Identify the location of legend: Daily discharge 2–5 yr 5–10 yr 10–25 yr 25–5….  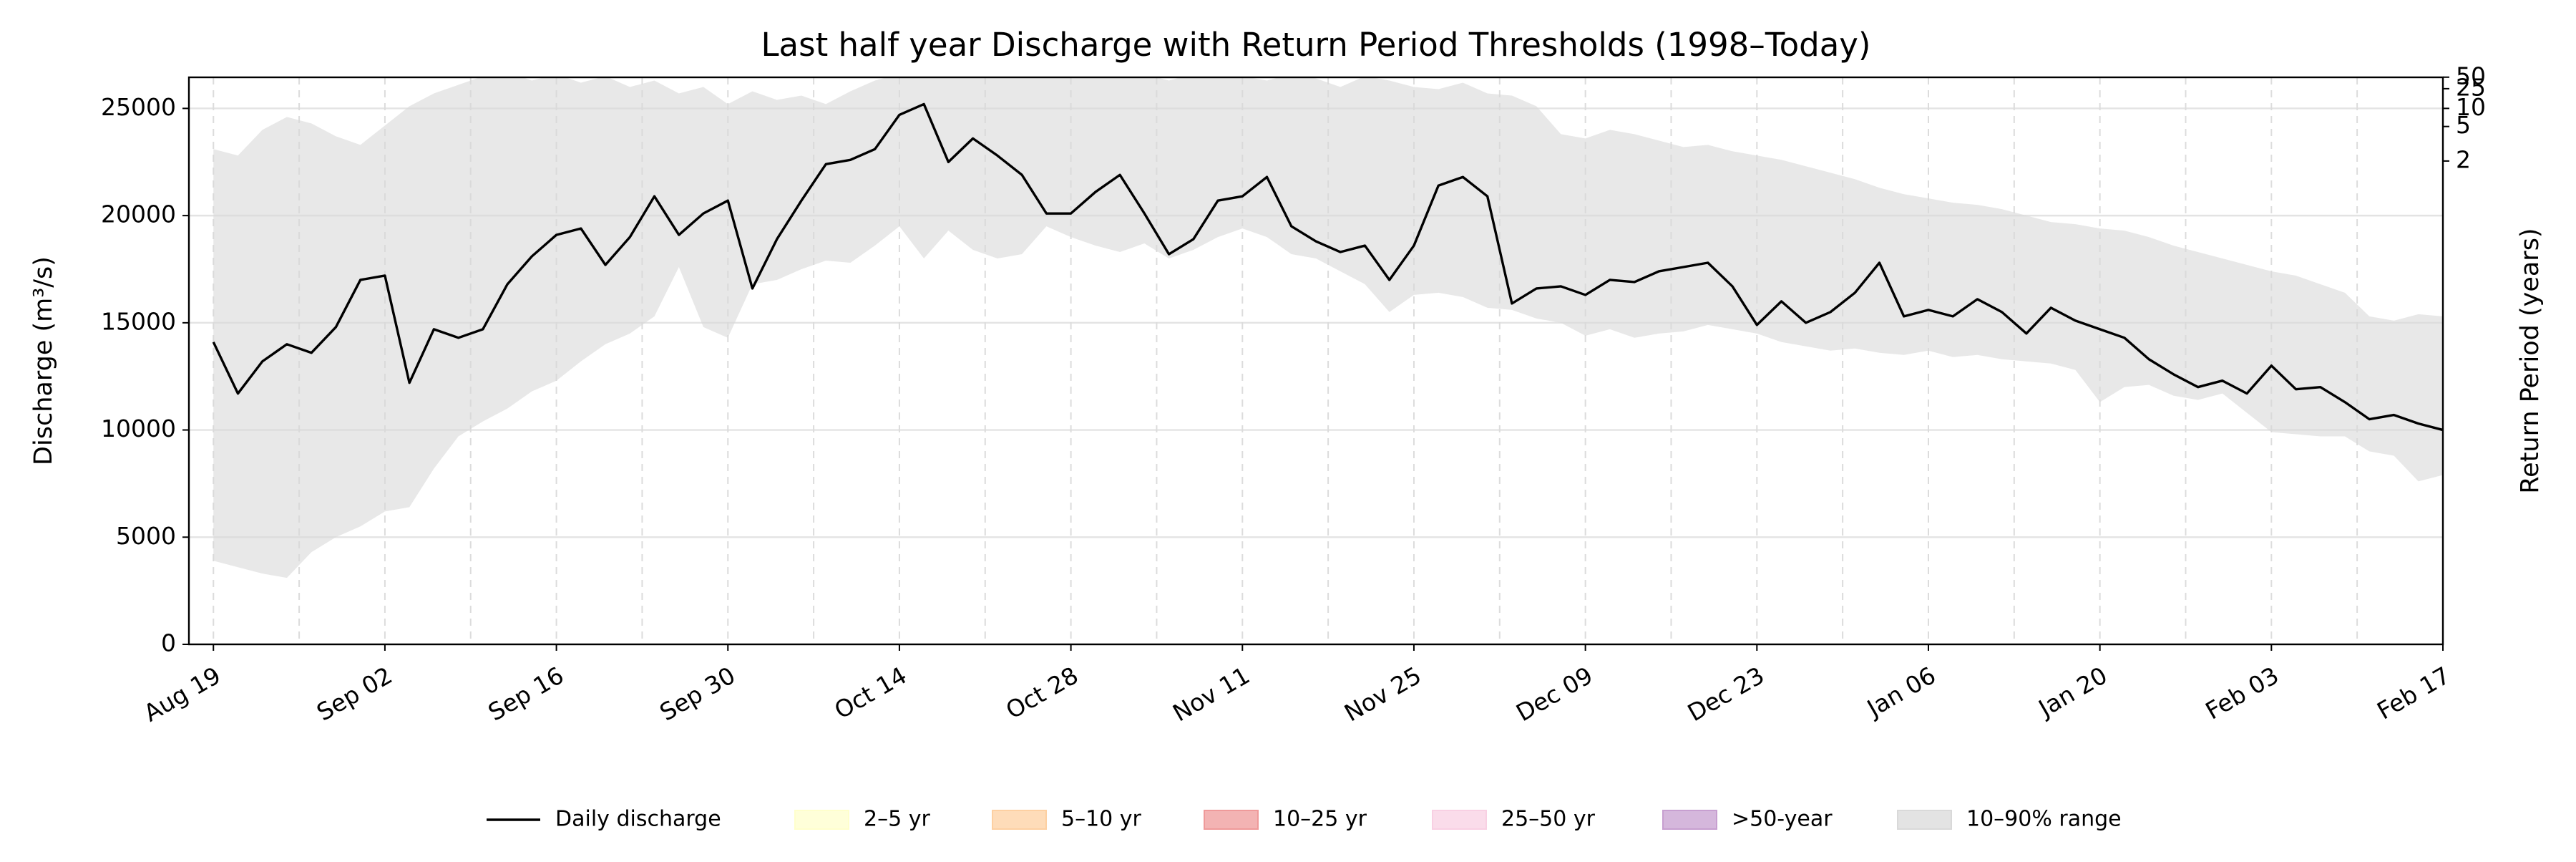
(1304, 819).